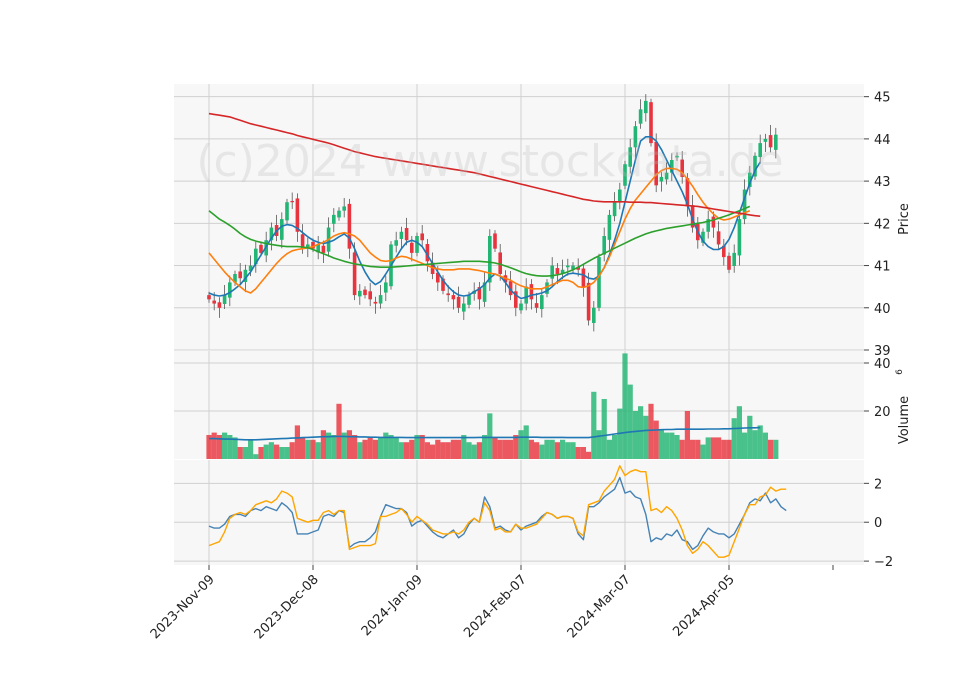 This screenshot has width=960, height=694. I want to click on price-y-tick-label: 40, so click(882, 309).